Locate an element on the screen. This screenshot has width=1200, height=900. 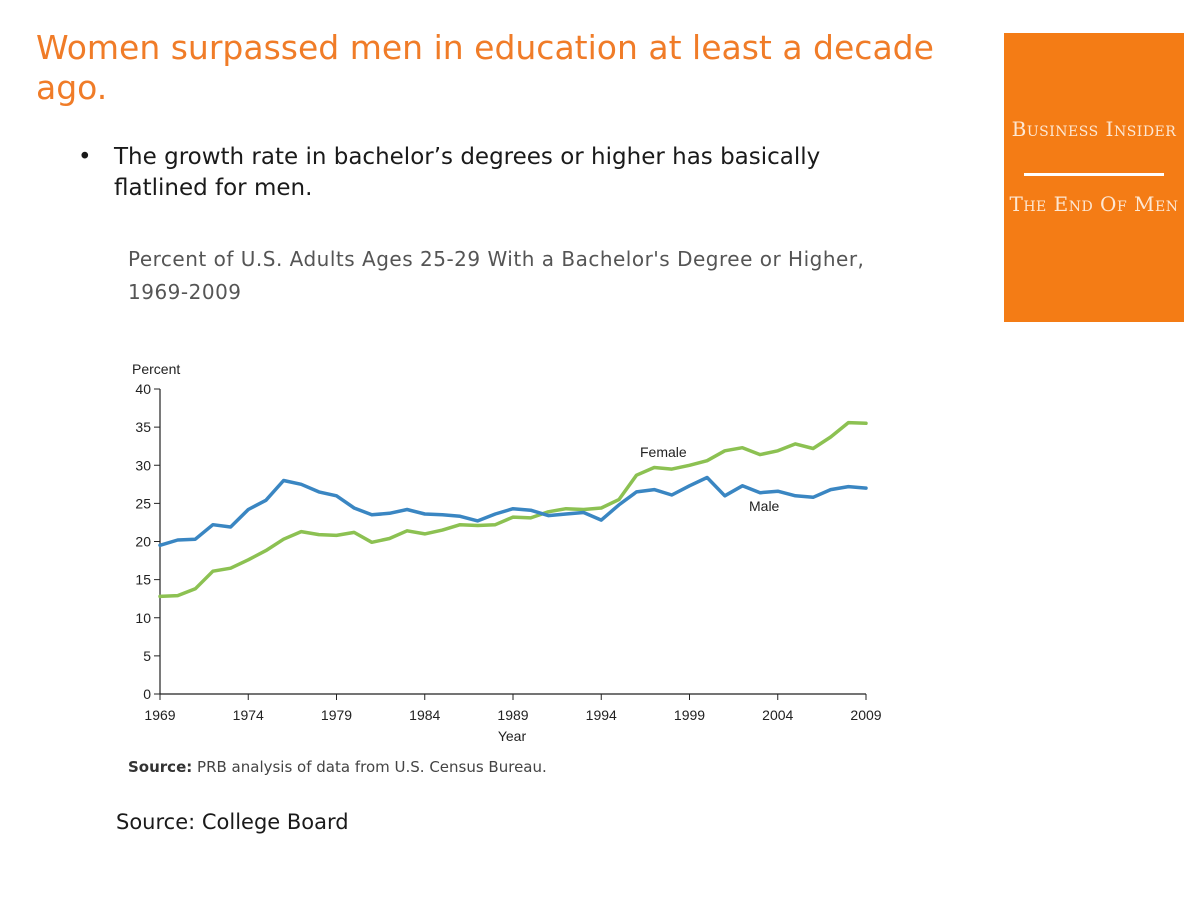
x-tick-label: 1999 is located at coordinates (689, 715).